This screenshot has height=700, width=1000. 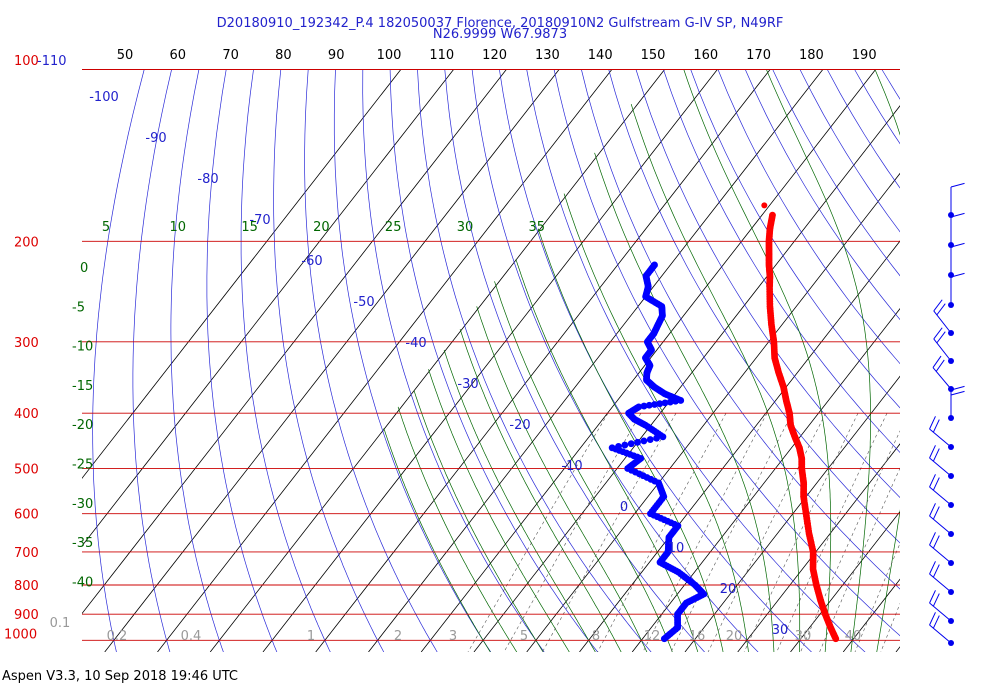 I want to click on mixing-ratio-label: 8, so click(x=596, y=636).